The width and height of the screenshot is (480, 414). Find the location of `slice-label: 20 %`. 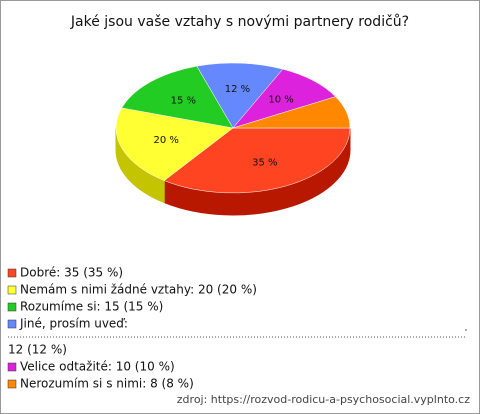

slice-label: 20 % is located at coordinates (166, 140).